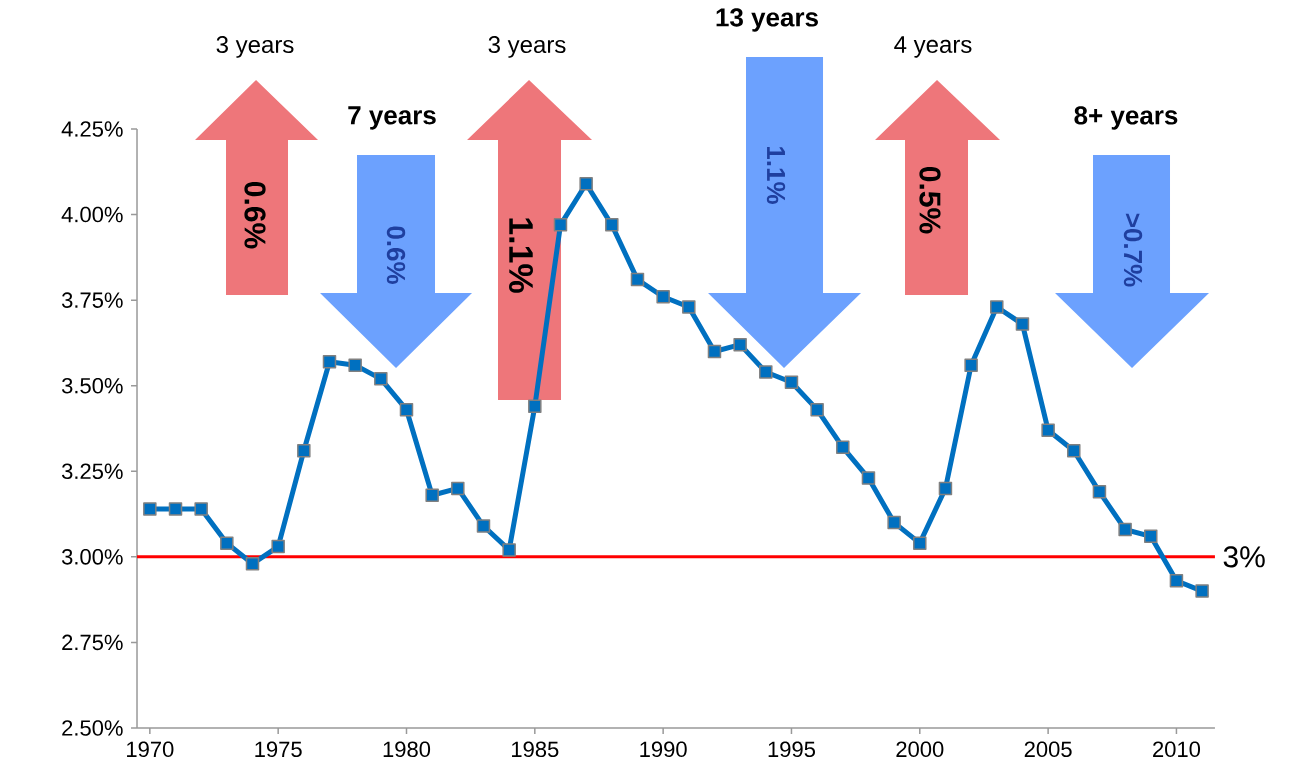 The width and height of the screenshot is (1305, 778). What do you see at coordinates (92, 557) in the screenshot?
I see `y-tick-label: 3.00%` at bounding box center [92, 557].